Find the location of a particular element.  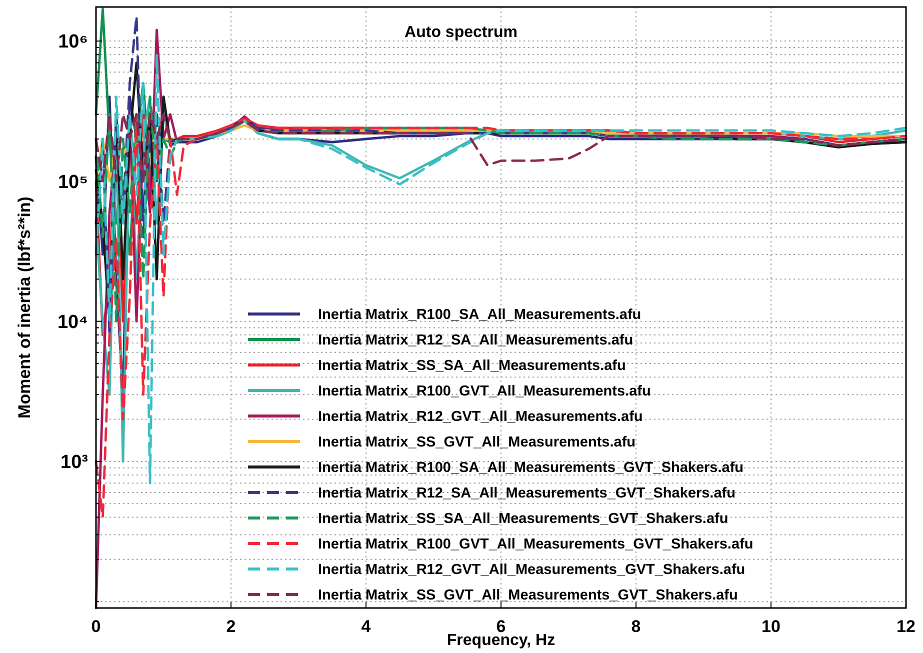

x-tick-label: 2 is located at coordinates (231, 626).